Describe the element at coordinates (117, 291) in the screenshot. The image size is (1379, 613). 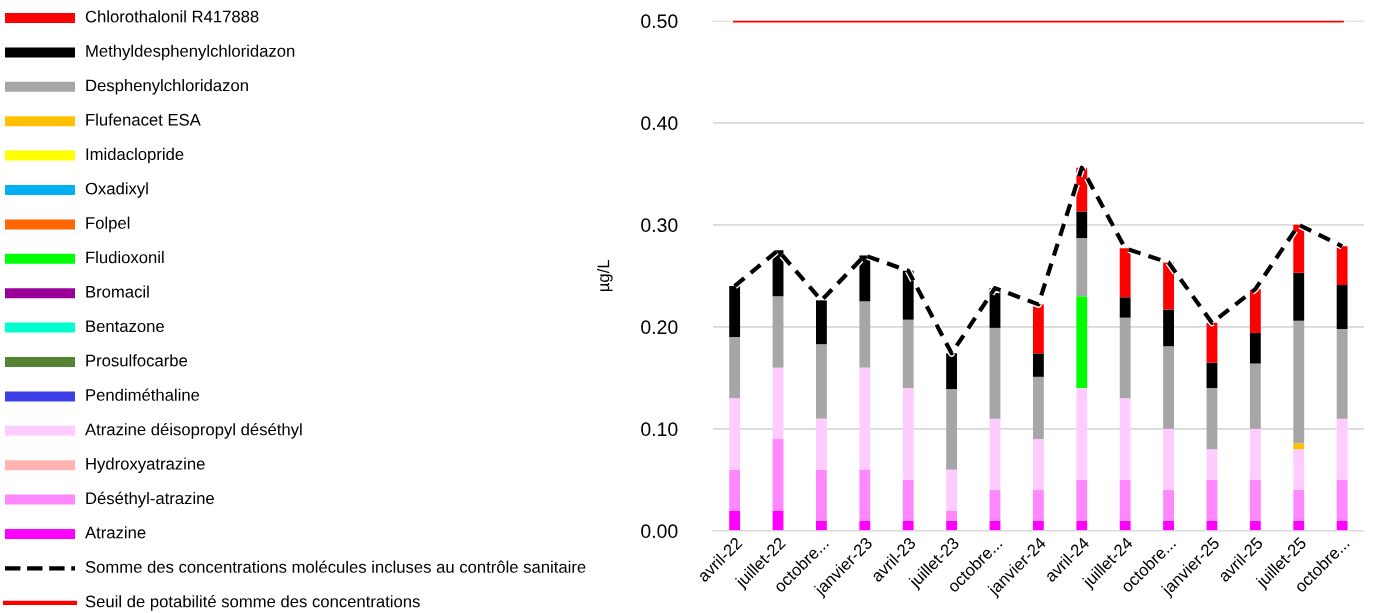
I see `legend-label: Bromacil` at that location.